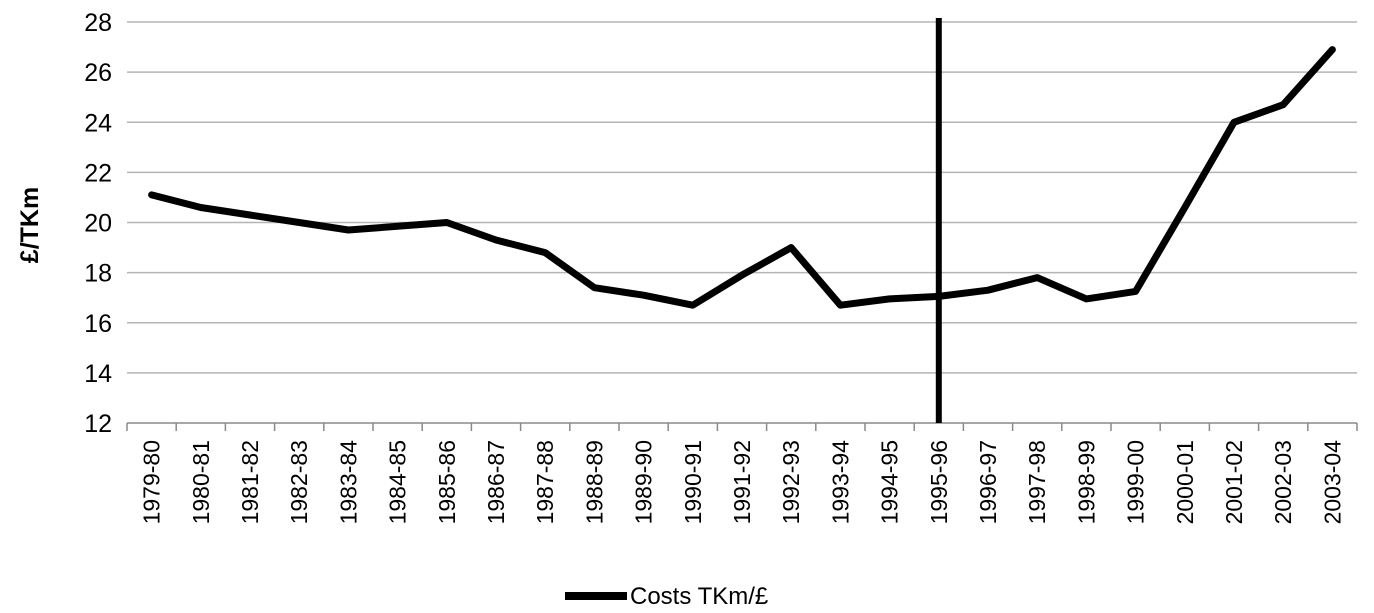  I want to click on x-tick-label: 1981-82, so click(250, 482).